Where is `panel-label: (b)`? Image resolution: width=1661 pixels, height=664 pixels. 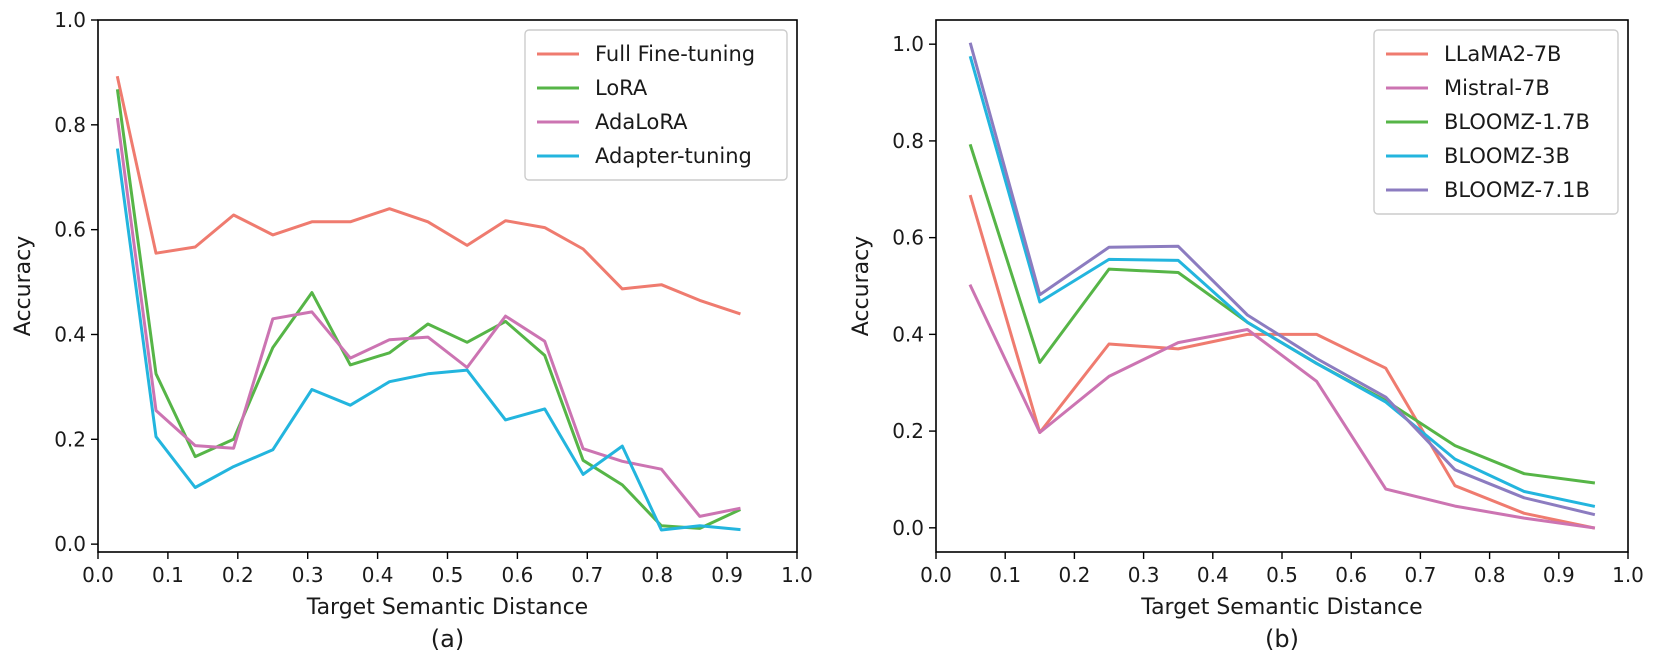
panel-label: (b) is located at coordinates (1282, 639).